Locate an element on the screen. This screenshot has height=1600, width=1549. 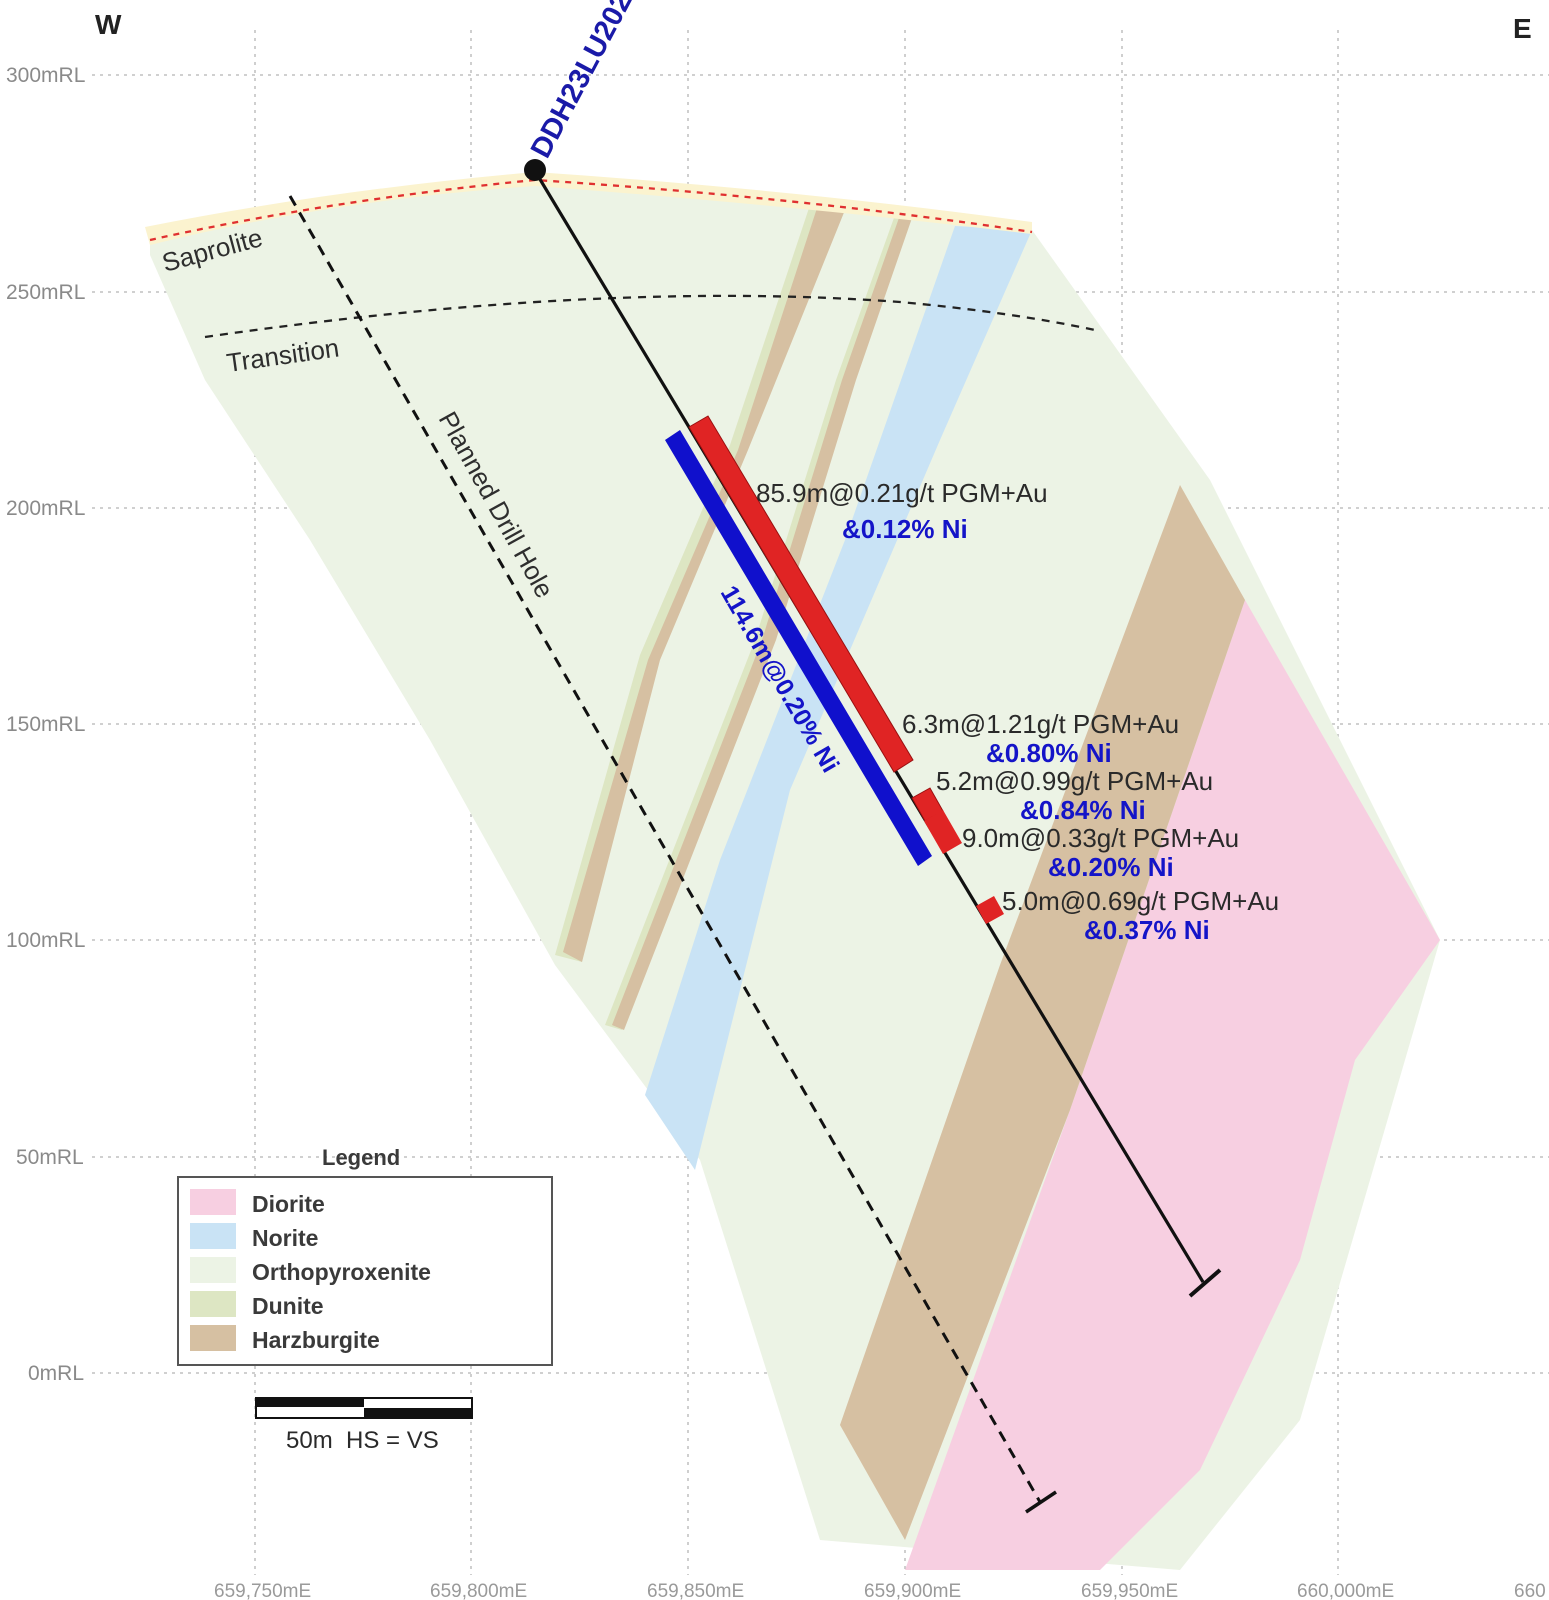
legend-swatch-orthopyroxenite is located at coordinates (213, 1270).